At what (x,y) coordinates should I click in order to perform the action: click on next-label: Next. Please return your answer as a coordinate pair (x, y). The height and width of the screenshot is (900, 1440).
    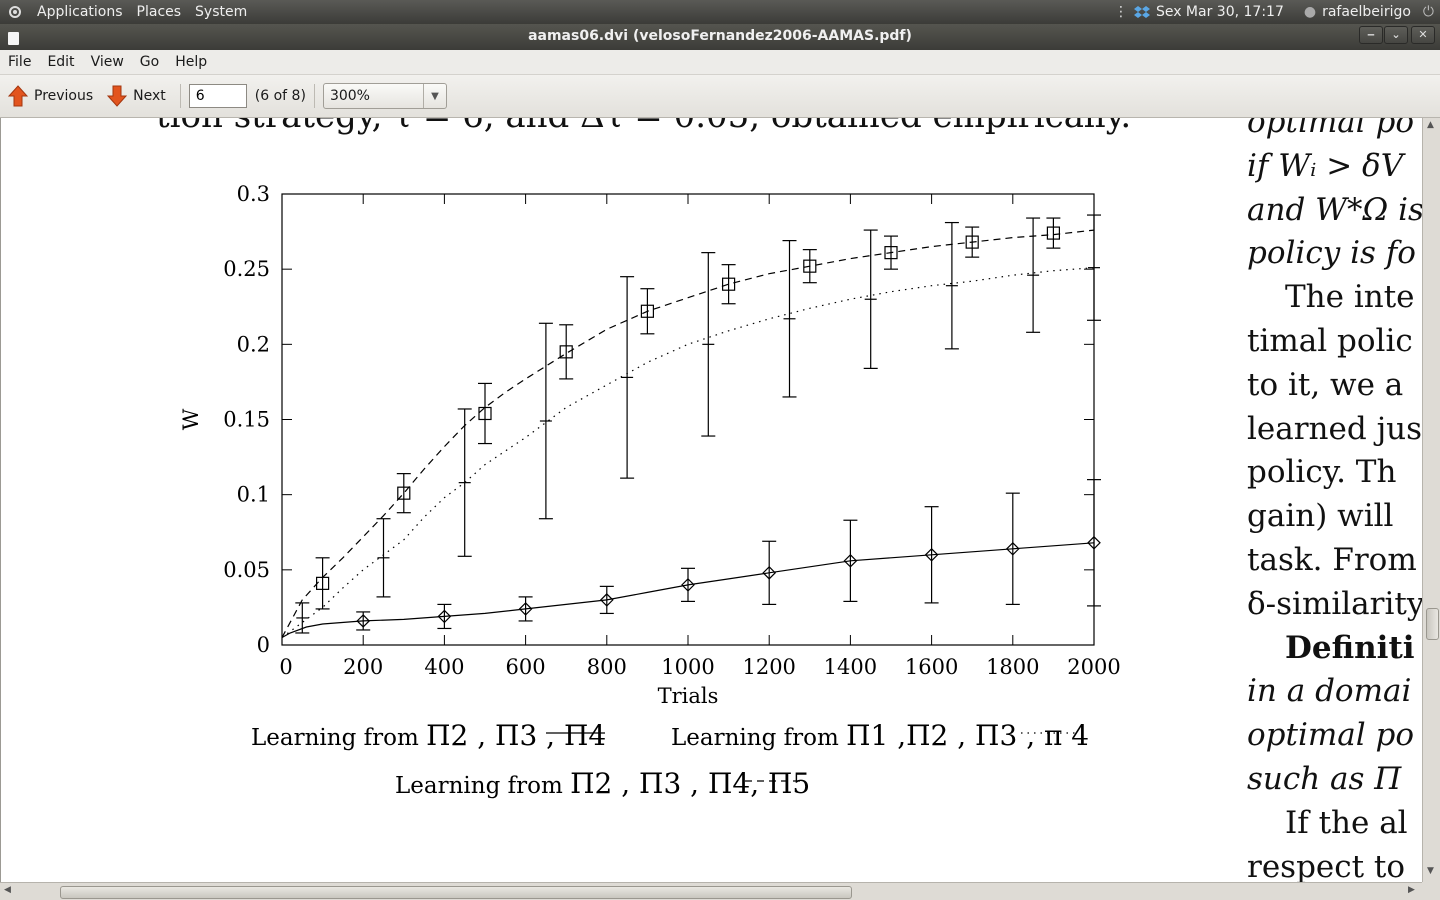
    Looking at the image, I should click on (149, 96).